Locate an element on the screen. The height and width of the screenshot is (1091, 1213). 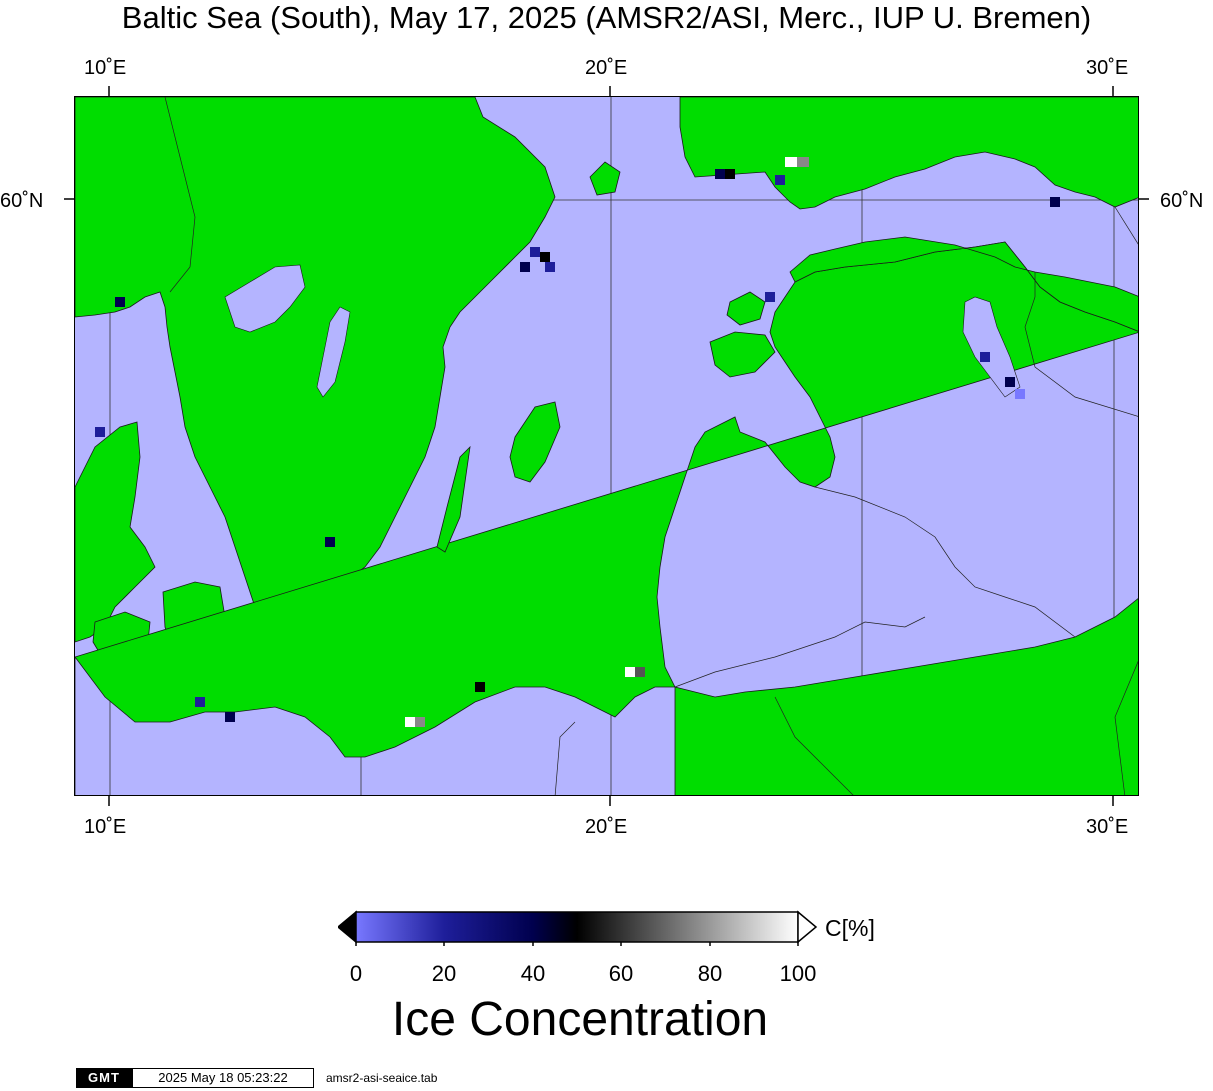
colorbar-gradient is located at coordinates (577, 927).